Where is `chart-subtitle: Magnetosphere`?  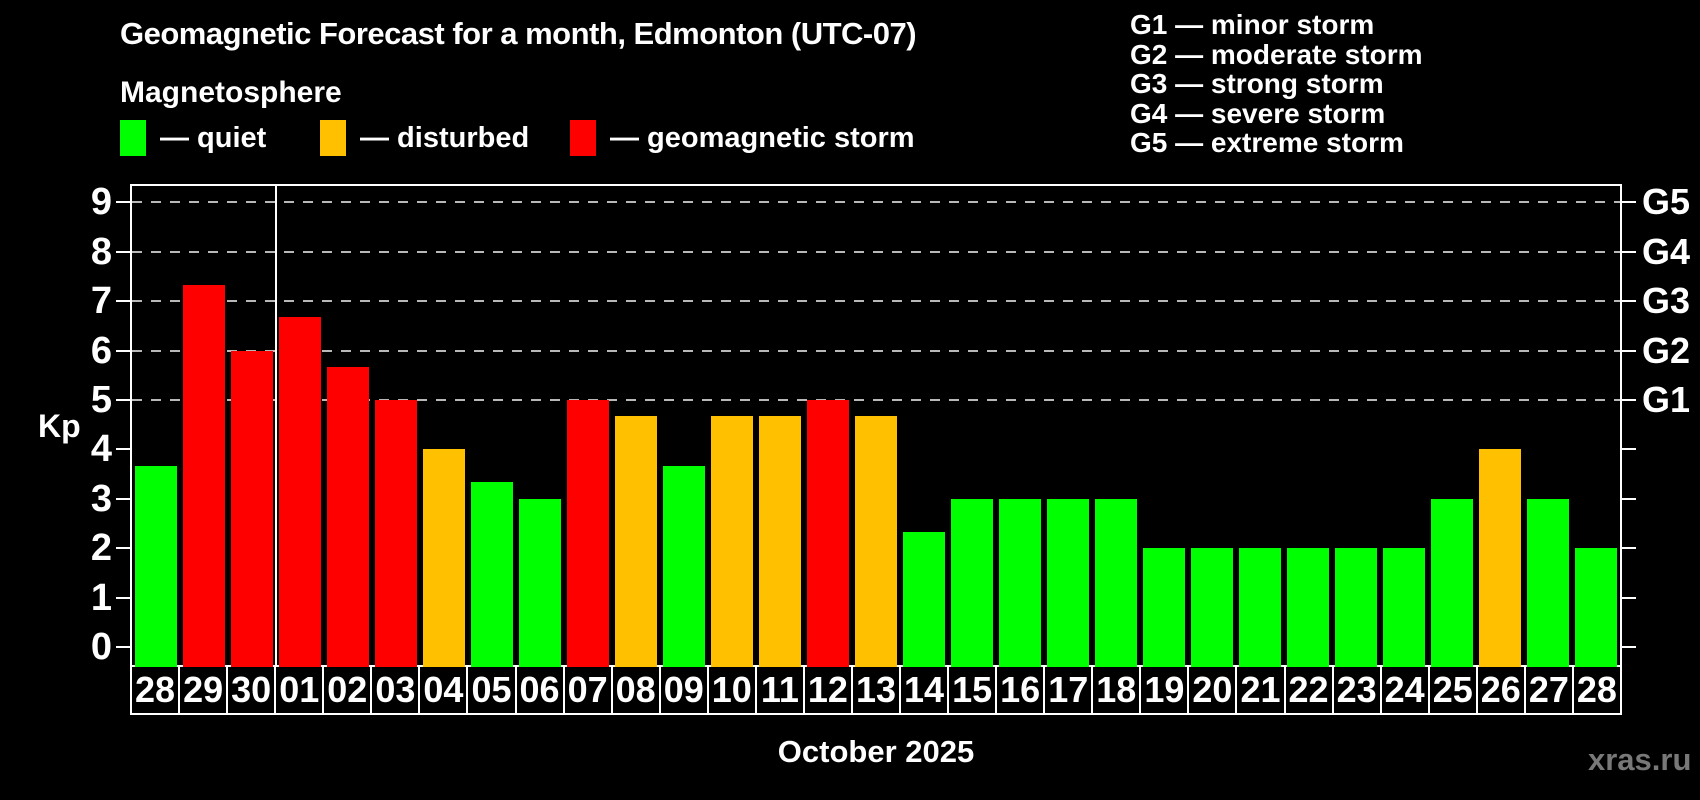 chart-subtitle: Magnetosphere is located at coordinates (231, 92).